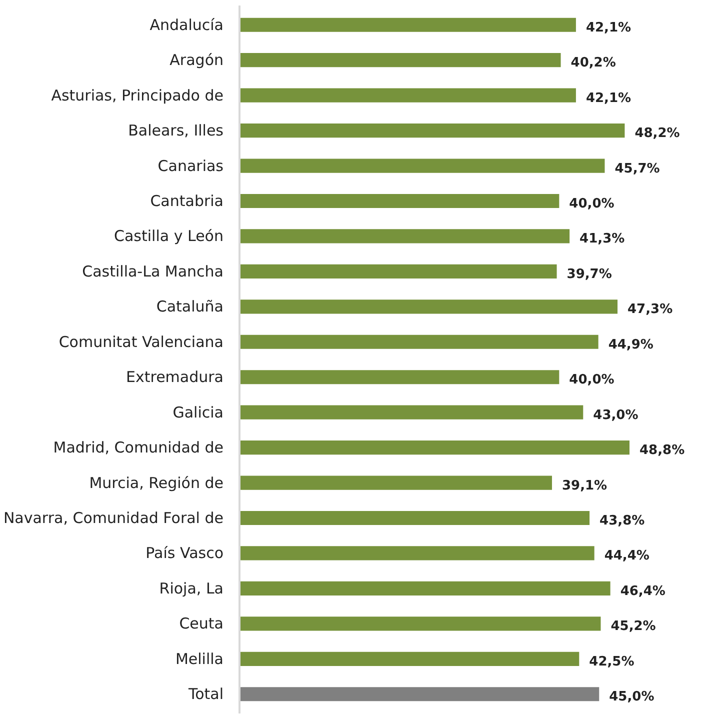 Image resolution: width=712 pixels, height=718 pixels. What do you see at coordinates (615, 415) in the screenshot?
I see `data-label: 43,0%` at bounding box center [615, 415].